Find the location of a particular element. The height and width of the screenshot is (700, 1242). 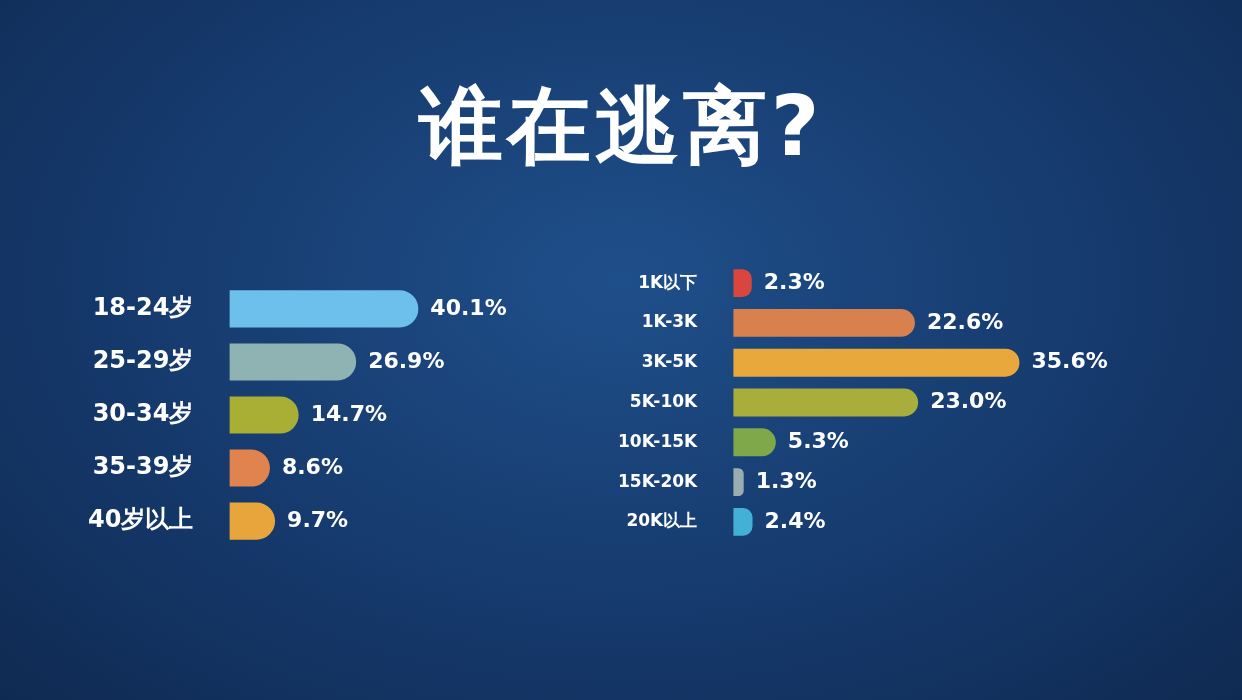

y-tick-label: 5K-10K is located at coordinates (664, 400).